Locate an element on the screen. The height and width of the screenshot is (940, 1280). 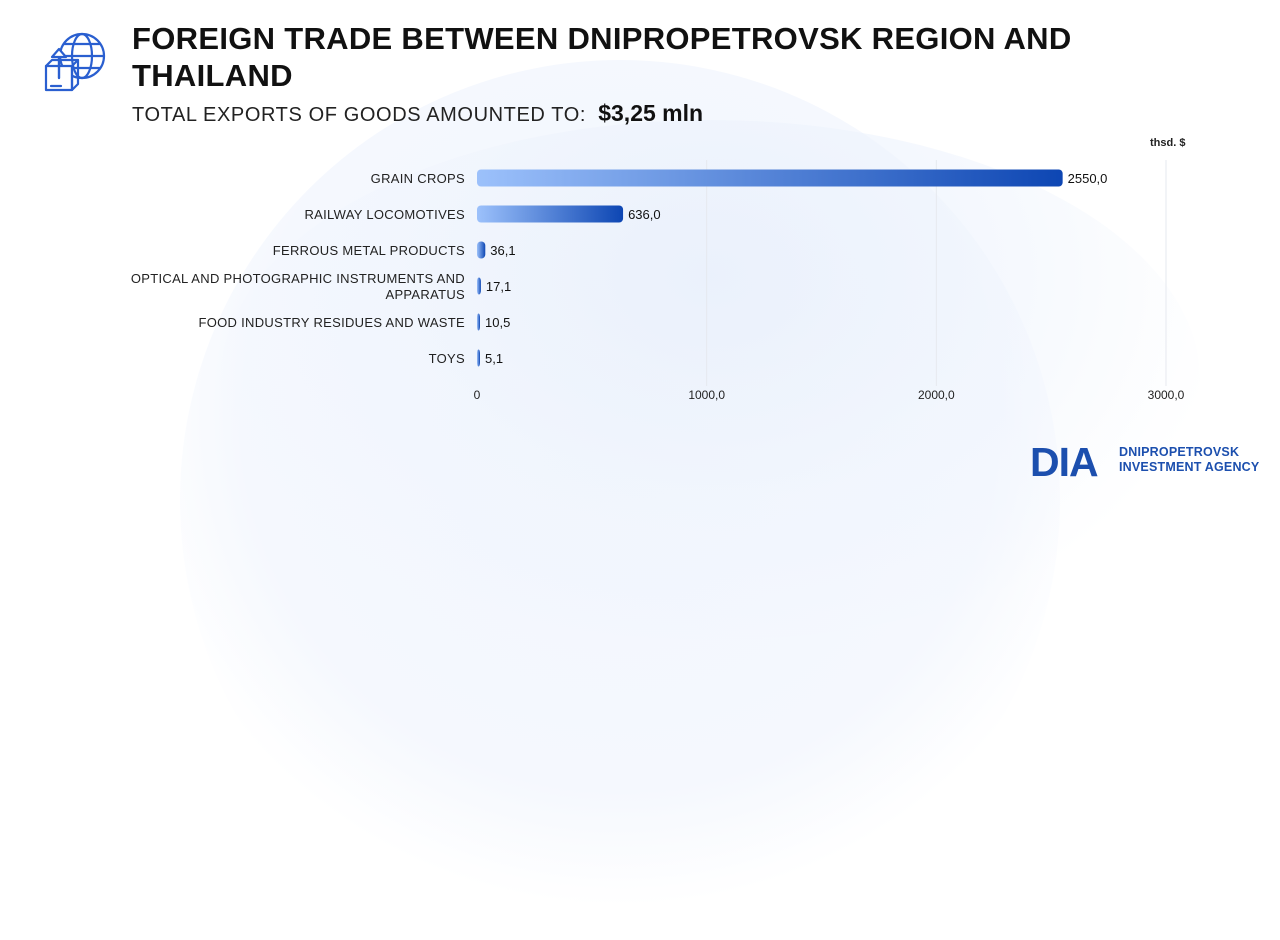
x-tick-label: 1000,0 is located at coordinates (706, 395).